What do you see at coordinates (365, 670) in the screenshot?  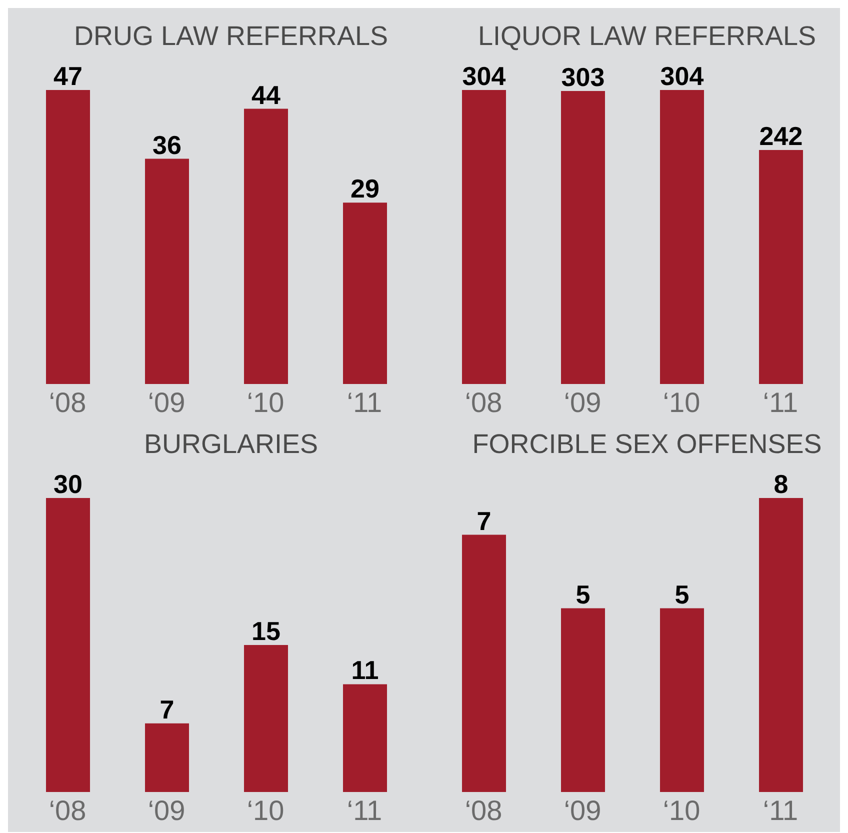 I see `data-label: 11` at bounding box center [365, 670].